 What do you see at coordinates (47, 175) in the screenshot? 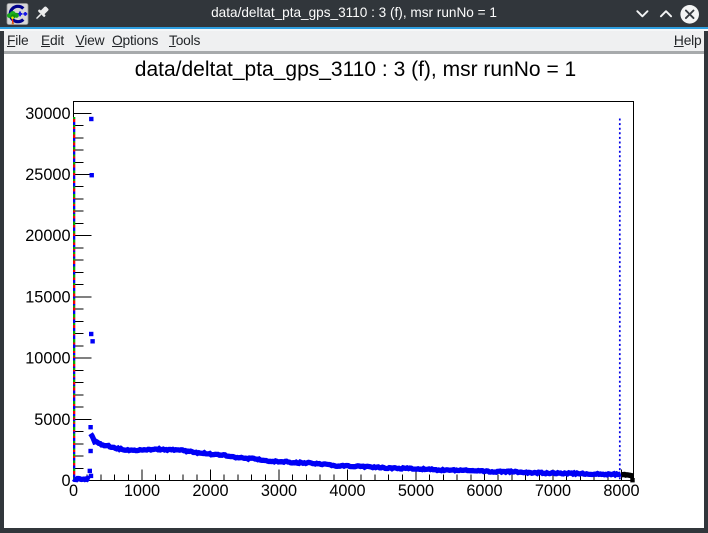
I see `svg-text: 25000` at bounding box center [47, 175].